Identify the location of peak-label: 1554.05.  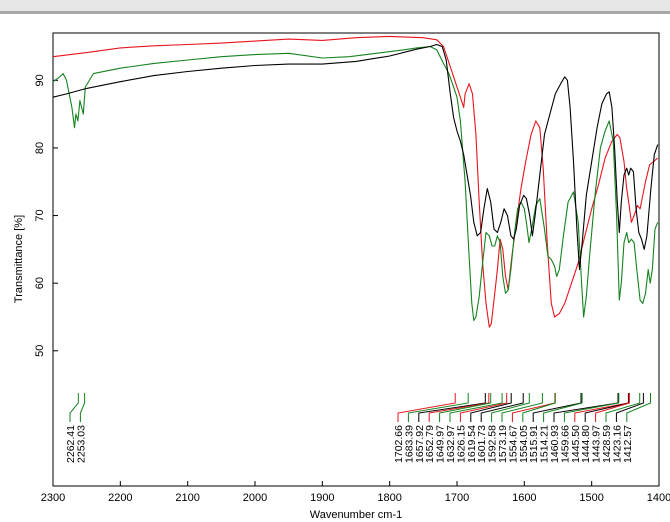
(524, 444).